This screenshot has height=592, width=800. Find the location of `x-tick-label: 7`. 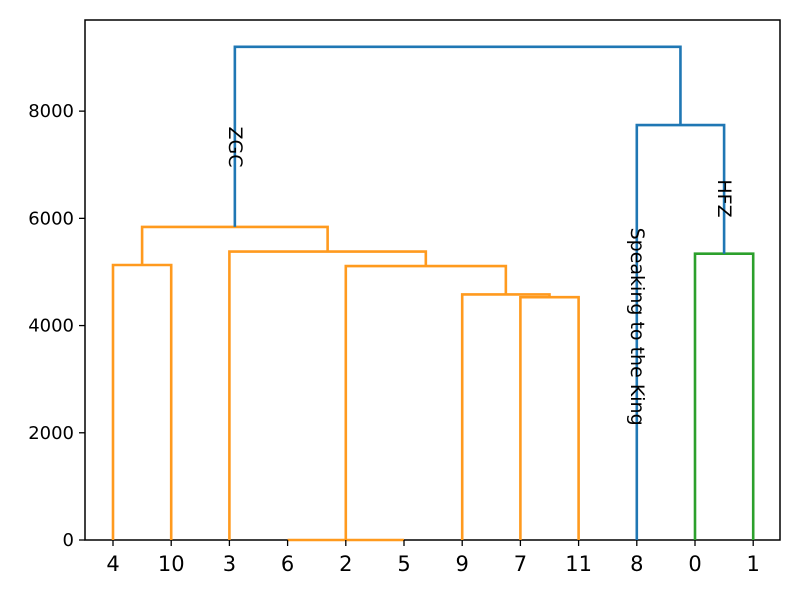

x-tick-label: 7 is located at coordinates (520, 564).